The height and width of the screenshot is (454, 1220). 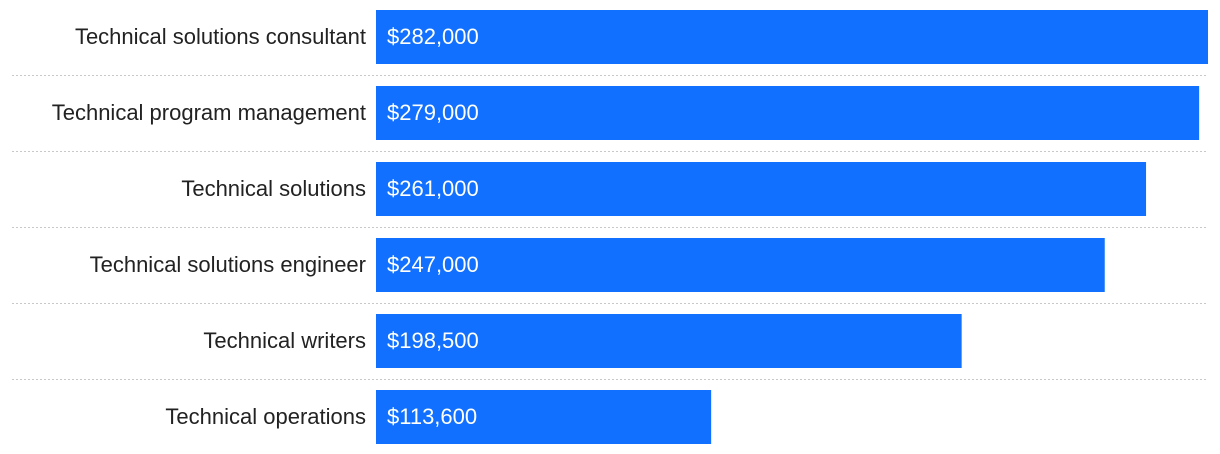 I want to click on category-label: Technical writers, so click(x=284, y=340).